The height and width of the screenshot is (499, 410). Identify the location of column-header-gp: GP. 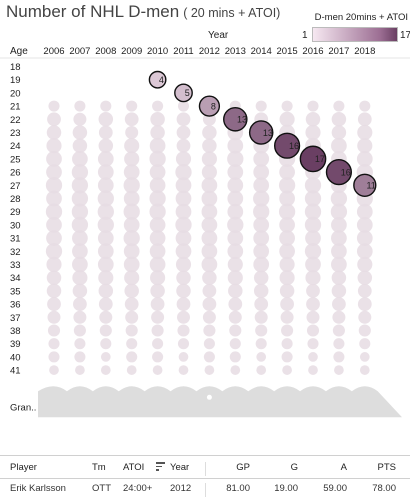
(243, 467).